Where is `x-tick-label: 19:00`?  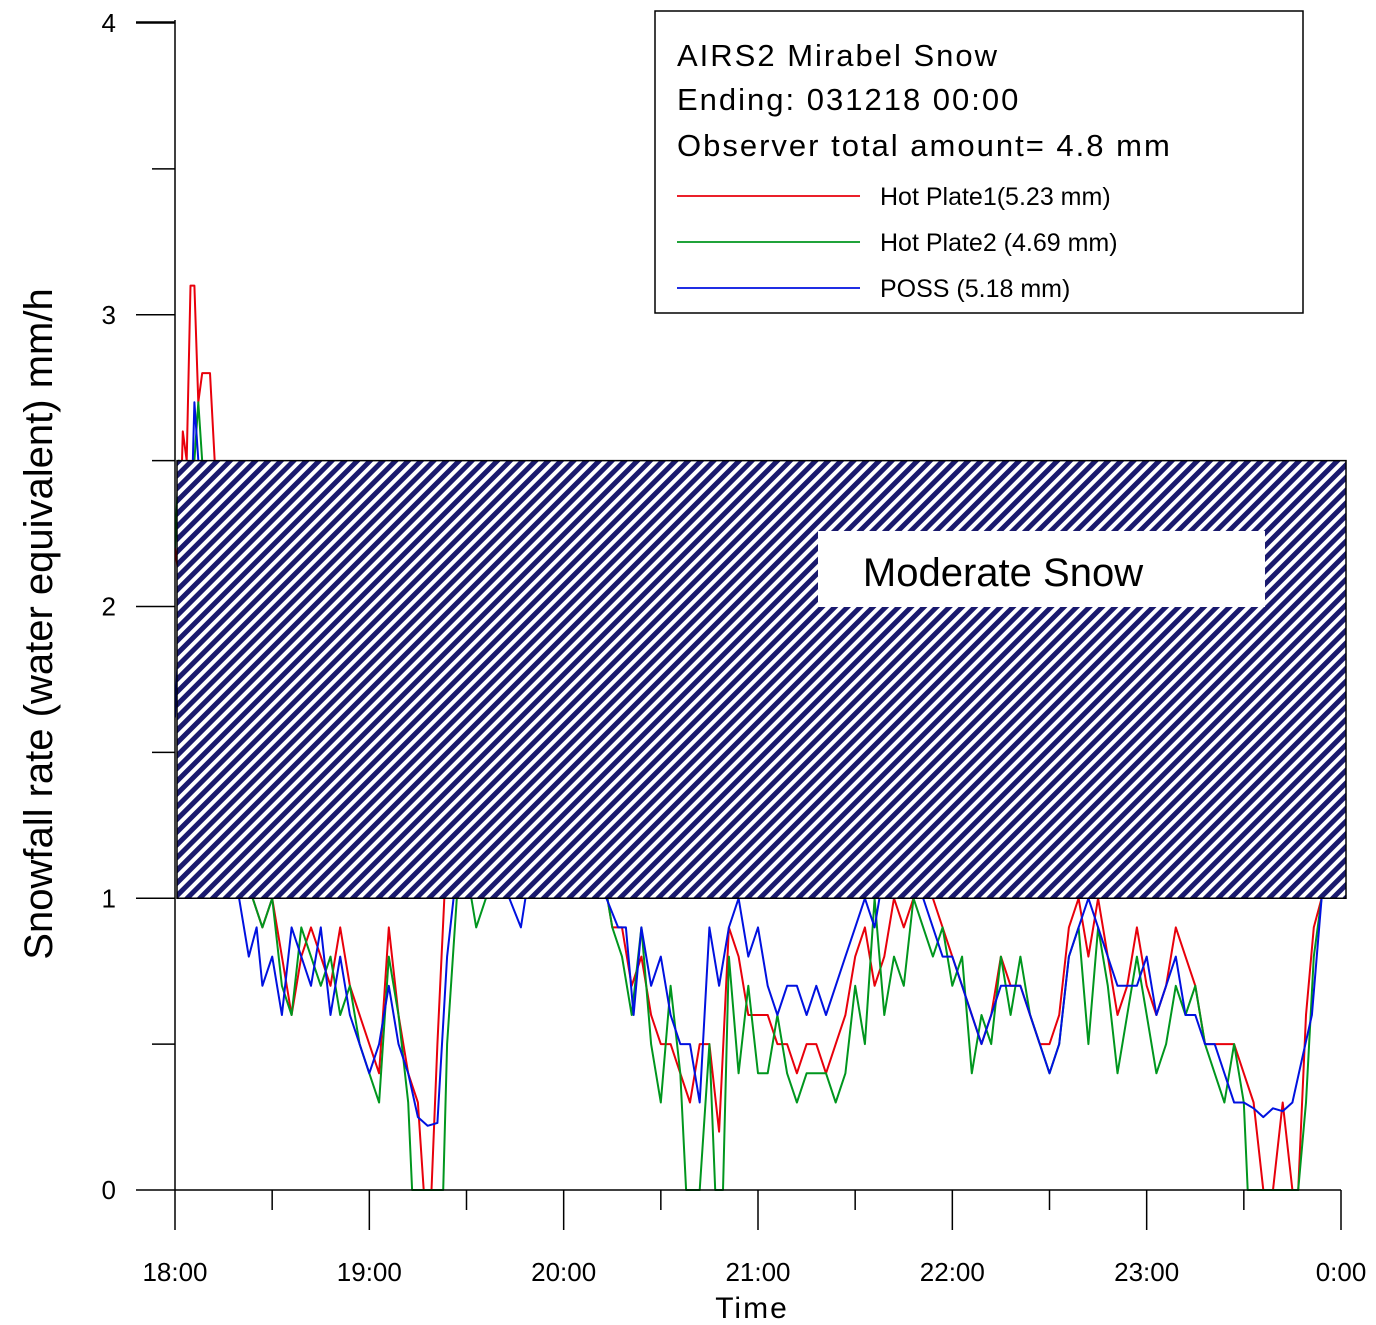 x-tick-label: 19:00 is located at coordinates (369, 1272).